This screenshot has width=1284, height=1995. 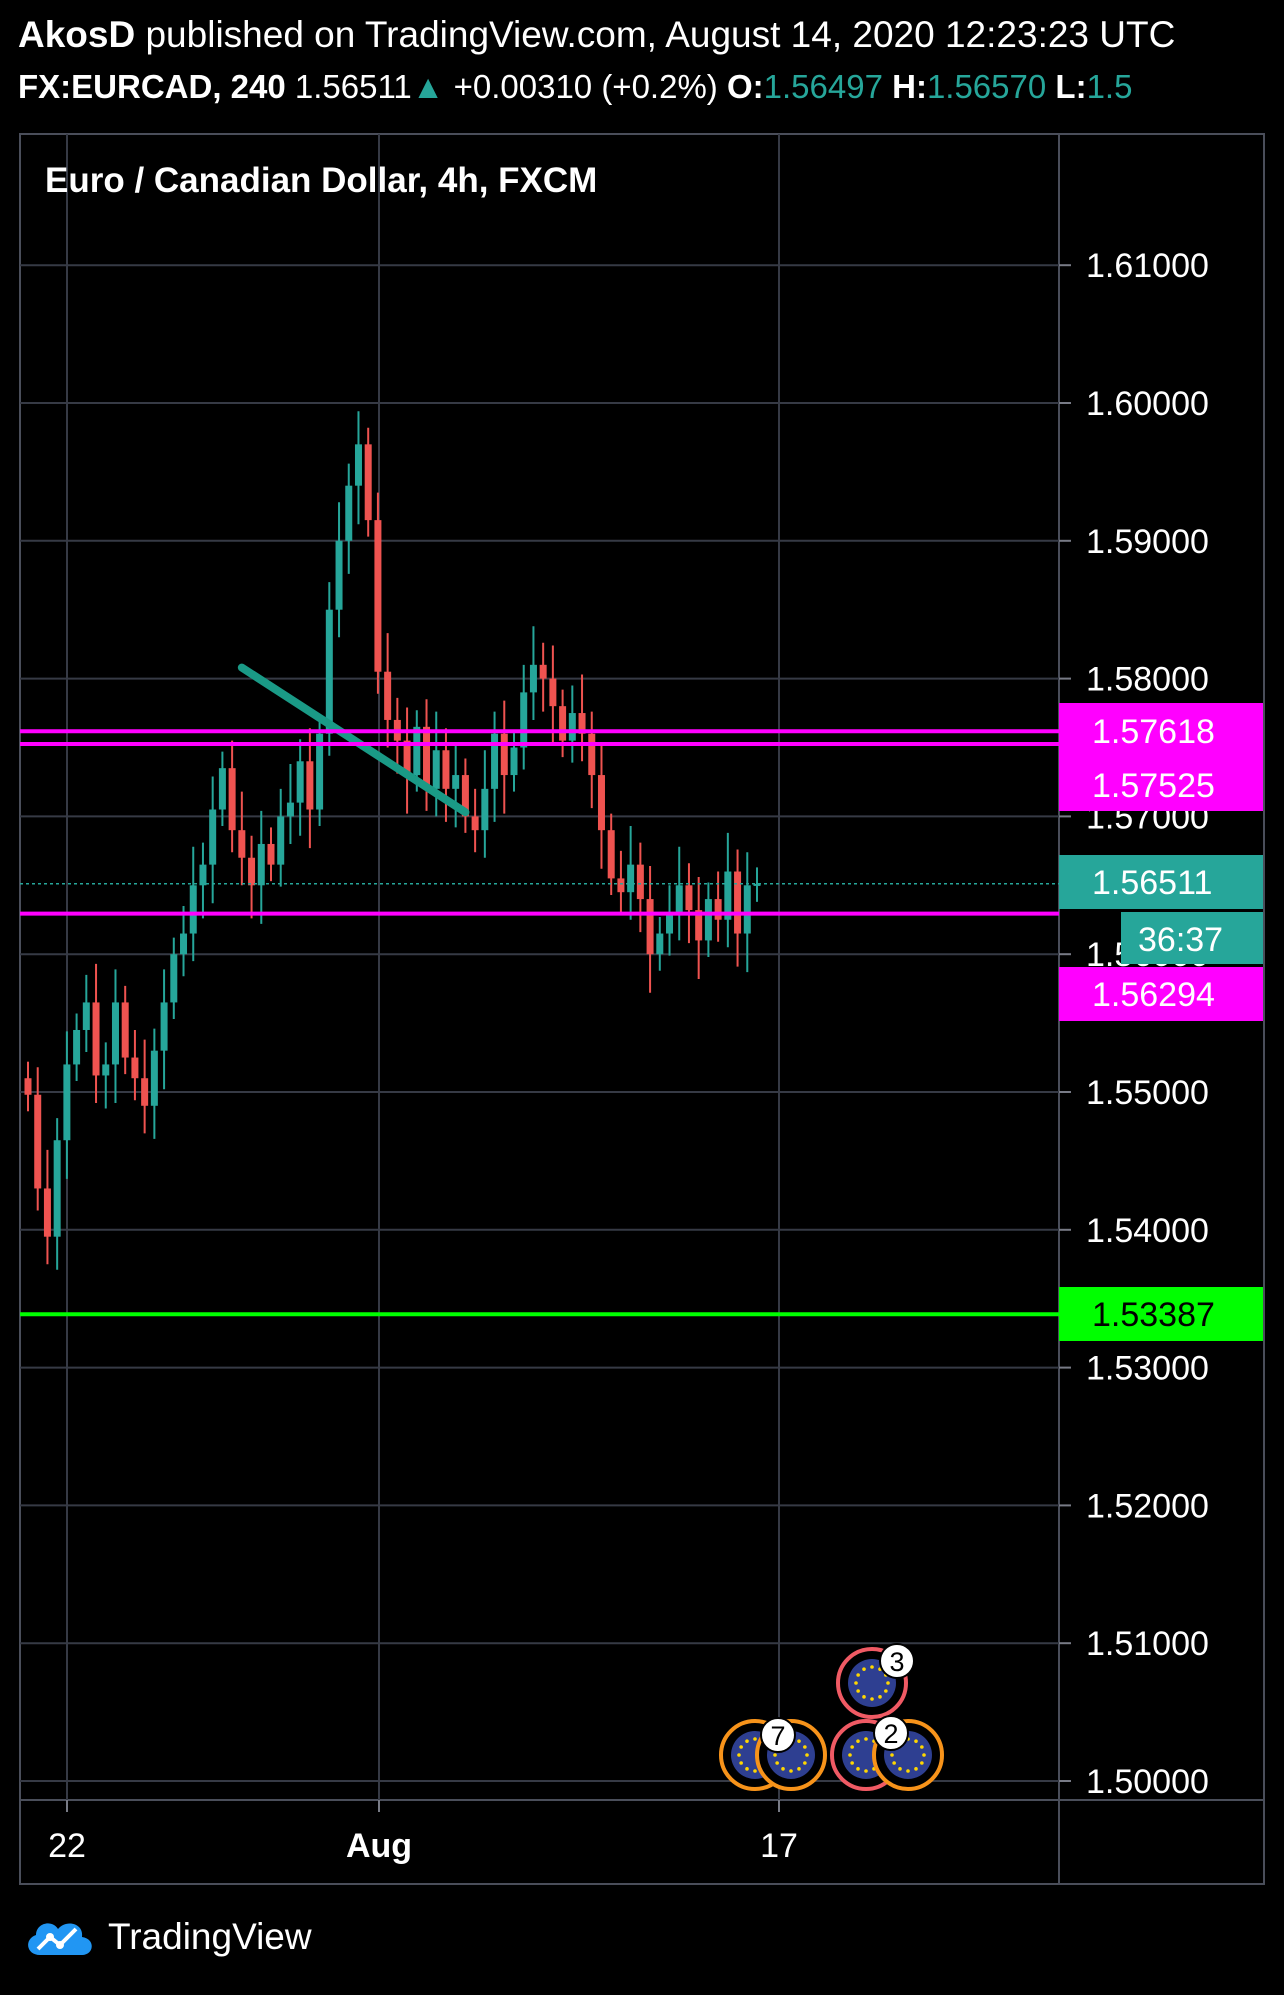 I want to click on price-tick-label: 1.61000, so click(x=1147, y=266).